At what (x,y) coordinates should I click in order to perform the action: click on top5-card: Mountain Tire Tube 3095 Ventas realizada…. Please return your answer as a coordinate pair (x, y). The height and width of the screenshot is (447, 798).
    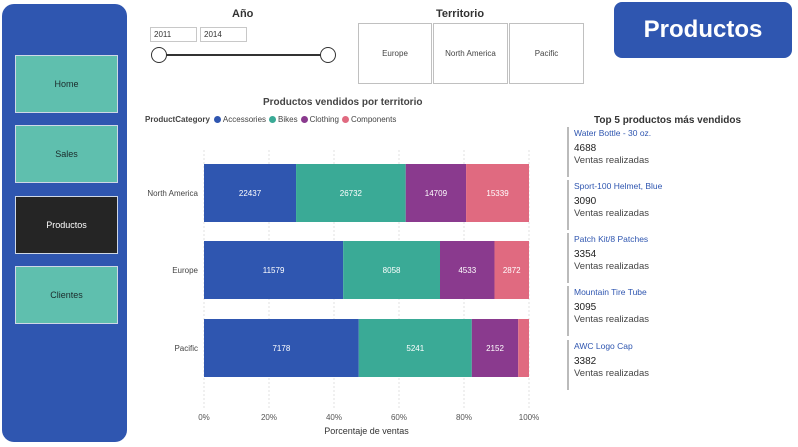
    Looking at the image, I should click on (667, 311).